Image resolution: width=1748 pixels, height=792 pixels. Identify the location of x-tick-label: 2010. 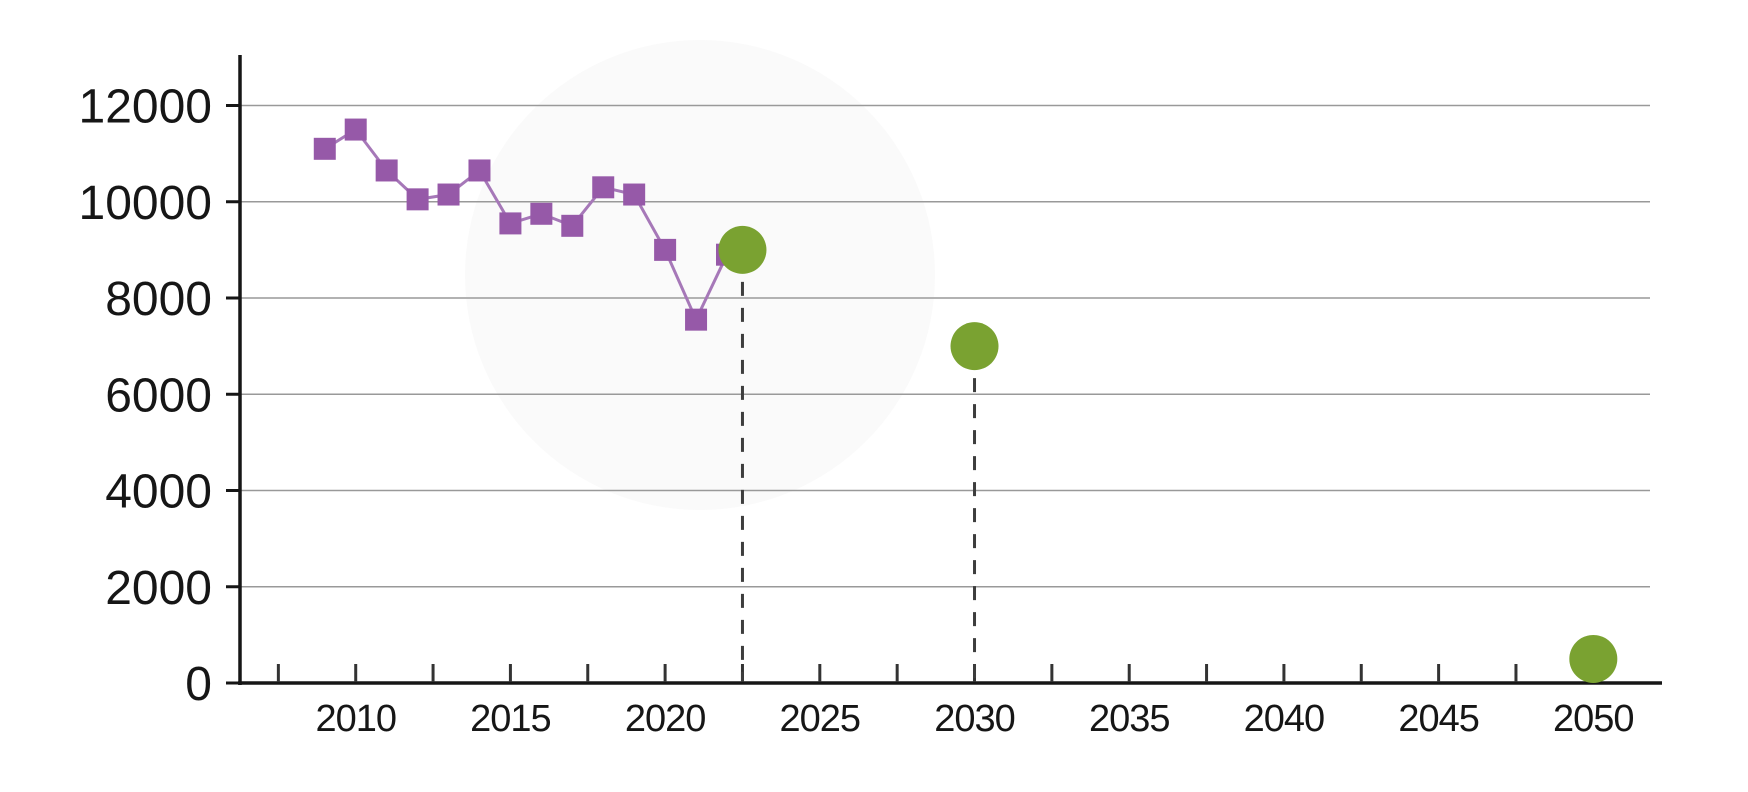
(355, 719).